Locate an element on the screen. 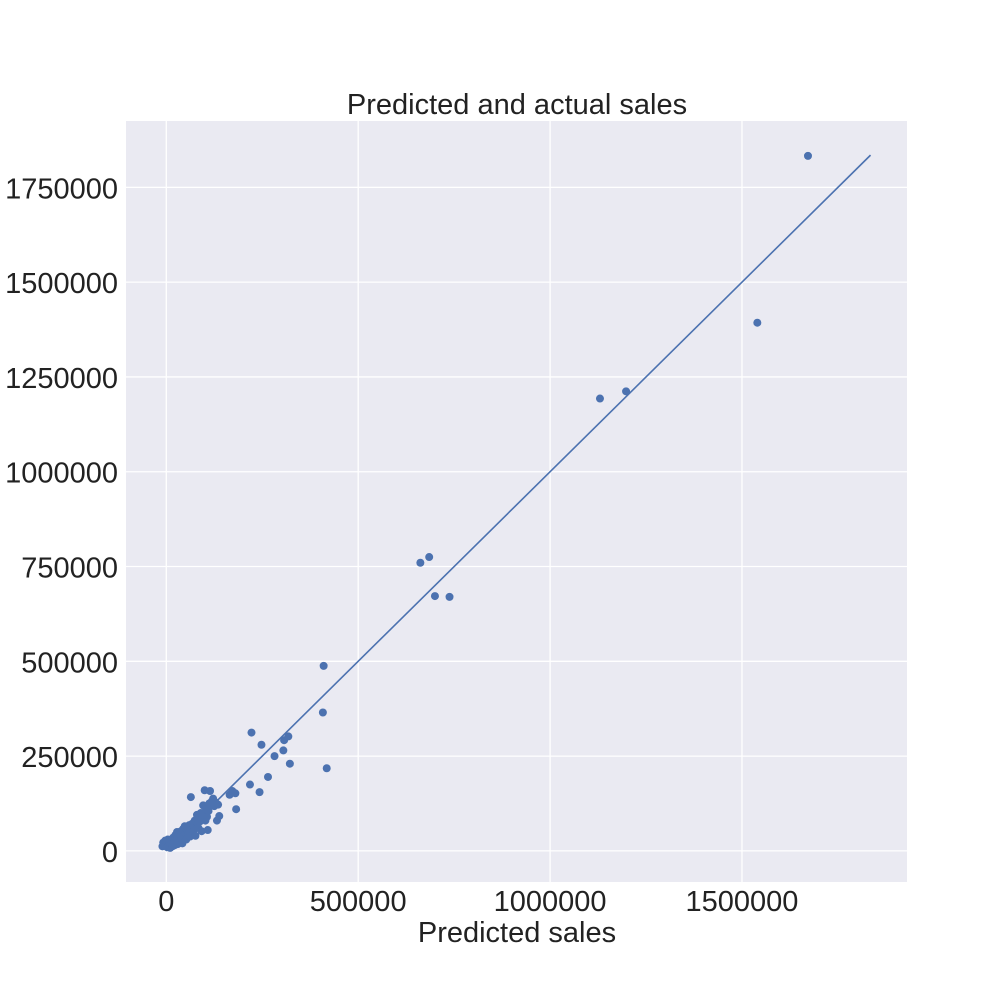  x-tick-label: 1500000 is located at coordinates (742, 902).